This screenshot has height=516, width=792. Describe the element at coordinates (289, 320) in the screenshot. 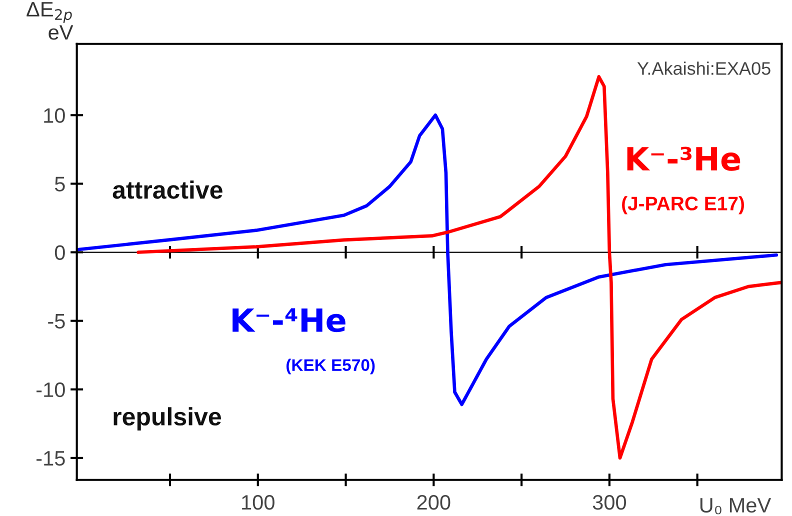

I see `text: K⁻-⁴He` at that location.